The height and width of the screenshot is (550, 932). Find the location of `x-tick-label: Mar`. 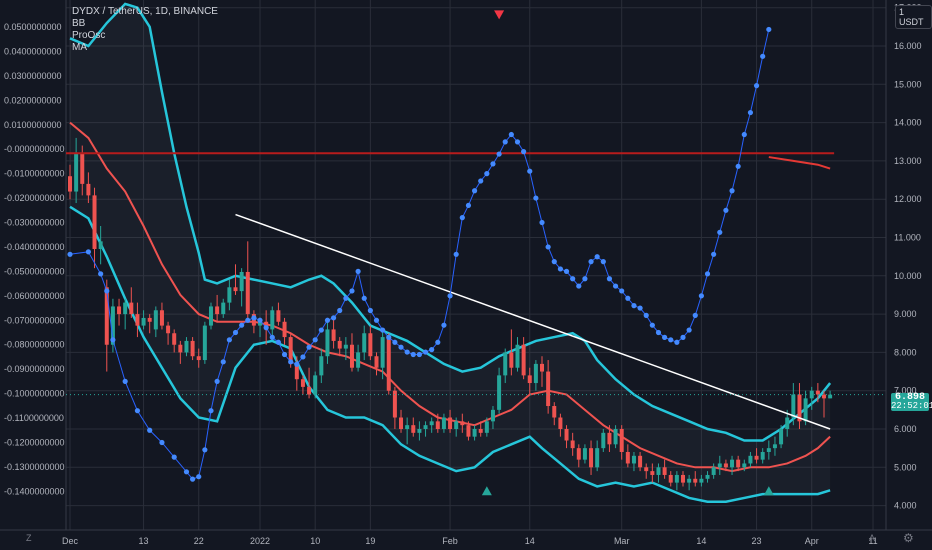

x-tick-label: Mar is located at coordinates (622, 541).